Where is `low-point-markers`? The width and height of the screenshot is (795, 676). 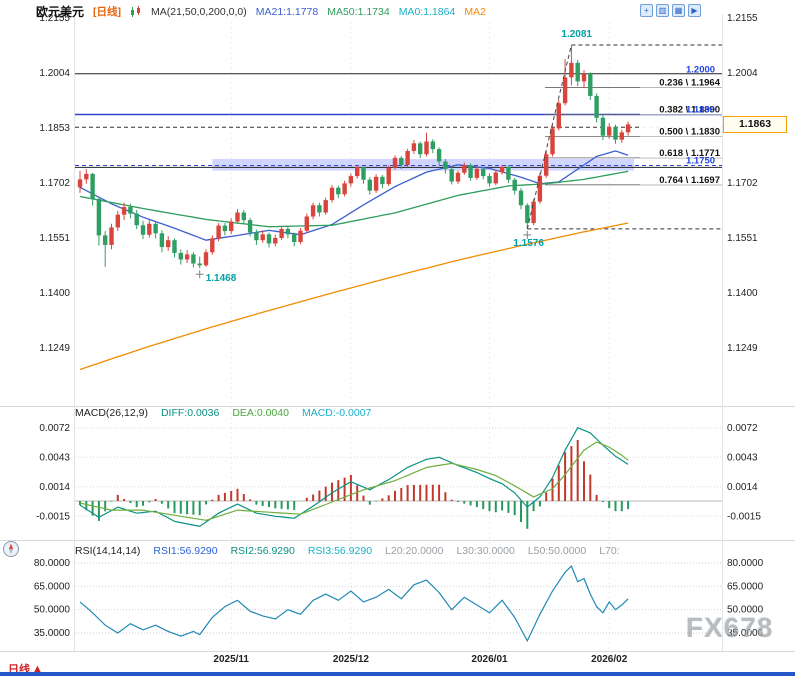 low-point-markers is located at coordinates (363, 254).